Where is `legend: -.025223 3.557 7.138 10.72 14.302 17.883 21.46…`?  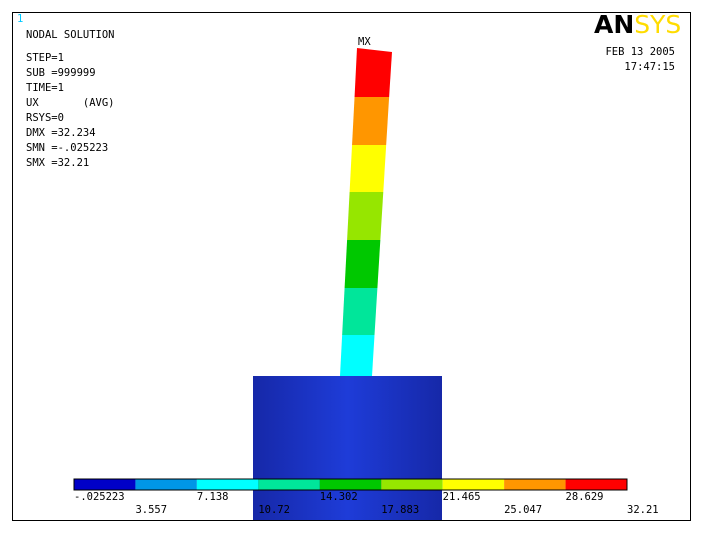
legend: -.025223 3.557 7.138 10.72 14.302 17.883 21.46… is located at coordinates (366, 497).